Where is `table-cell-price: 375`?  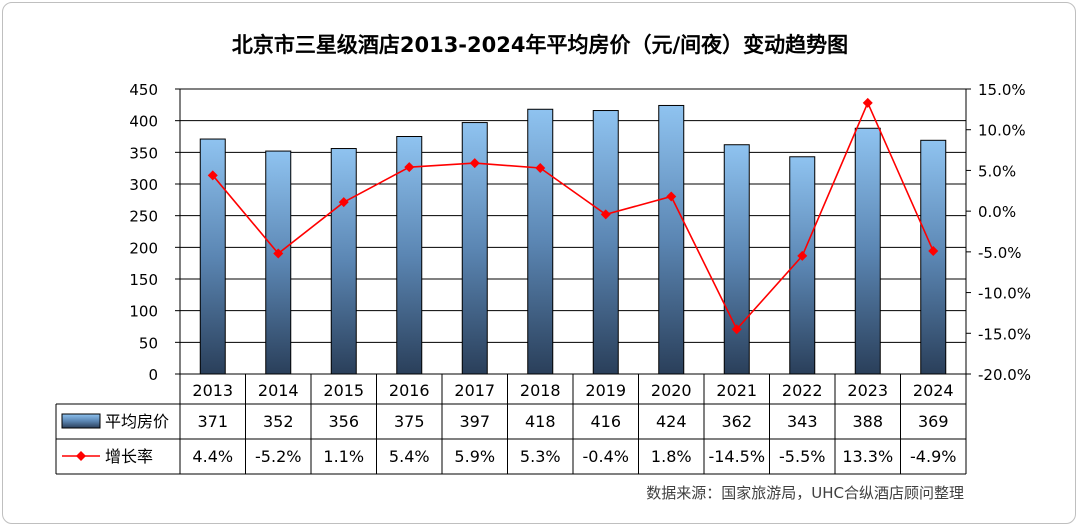
table-cell-price: 375 is located at coordinates (409, 421).